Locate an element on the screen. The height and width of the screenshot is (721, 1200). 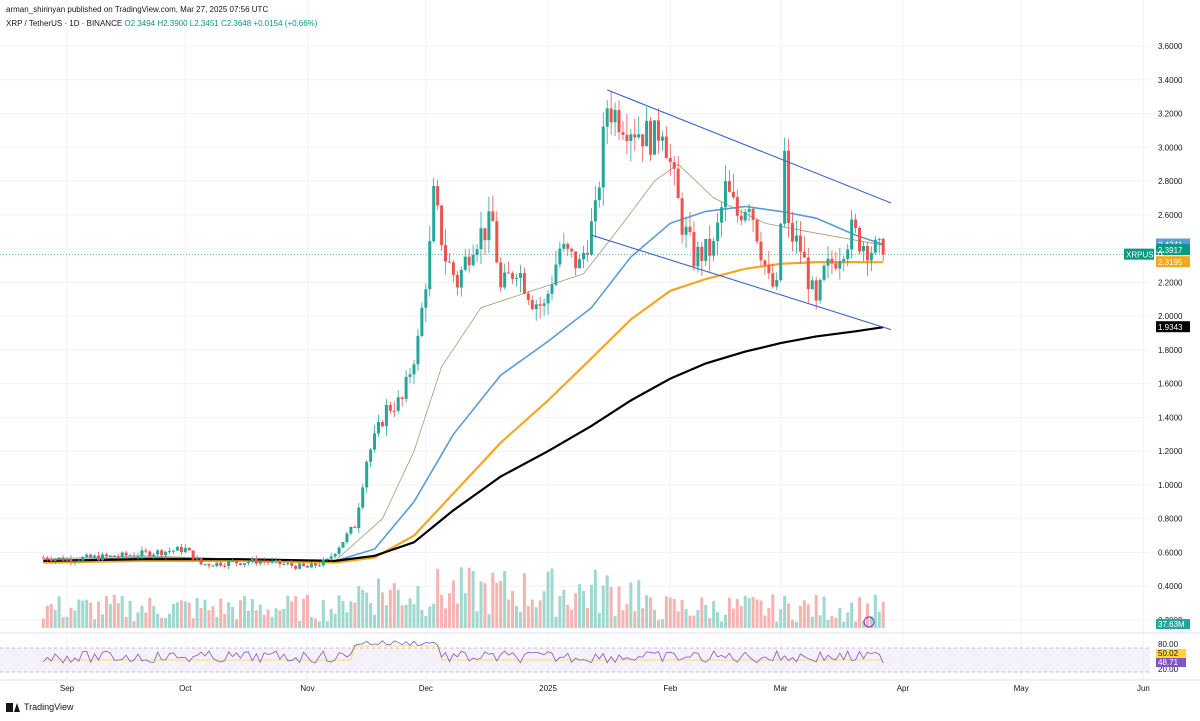
rsi-signal-line is located at coordinates (463, 653).